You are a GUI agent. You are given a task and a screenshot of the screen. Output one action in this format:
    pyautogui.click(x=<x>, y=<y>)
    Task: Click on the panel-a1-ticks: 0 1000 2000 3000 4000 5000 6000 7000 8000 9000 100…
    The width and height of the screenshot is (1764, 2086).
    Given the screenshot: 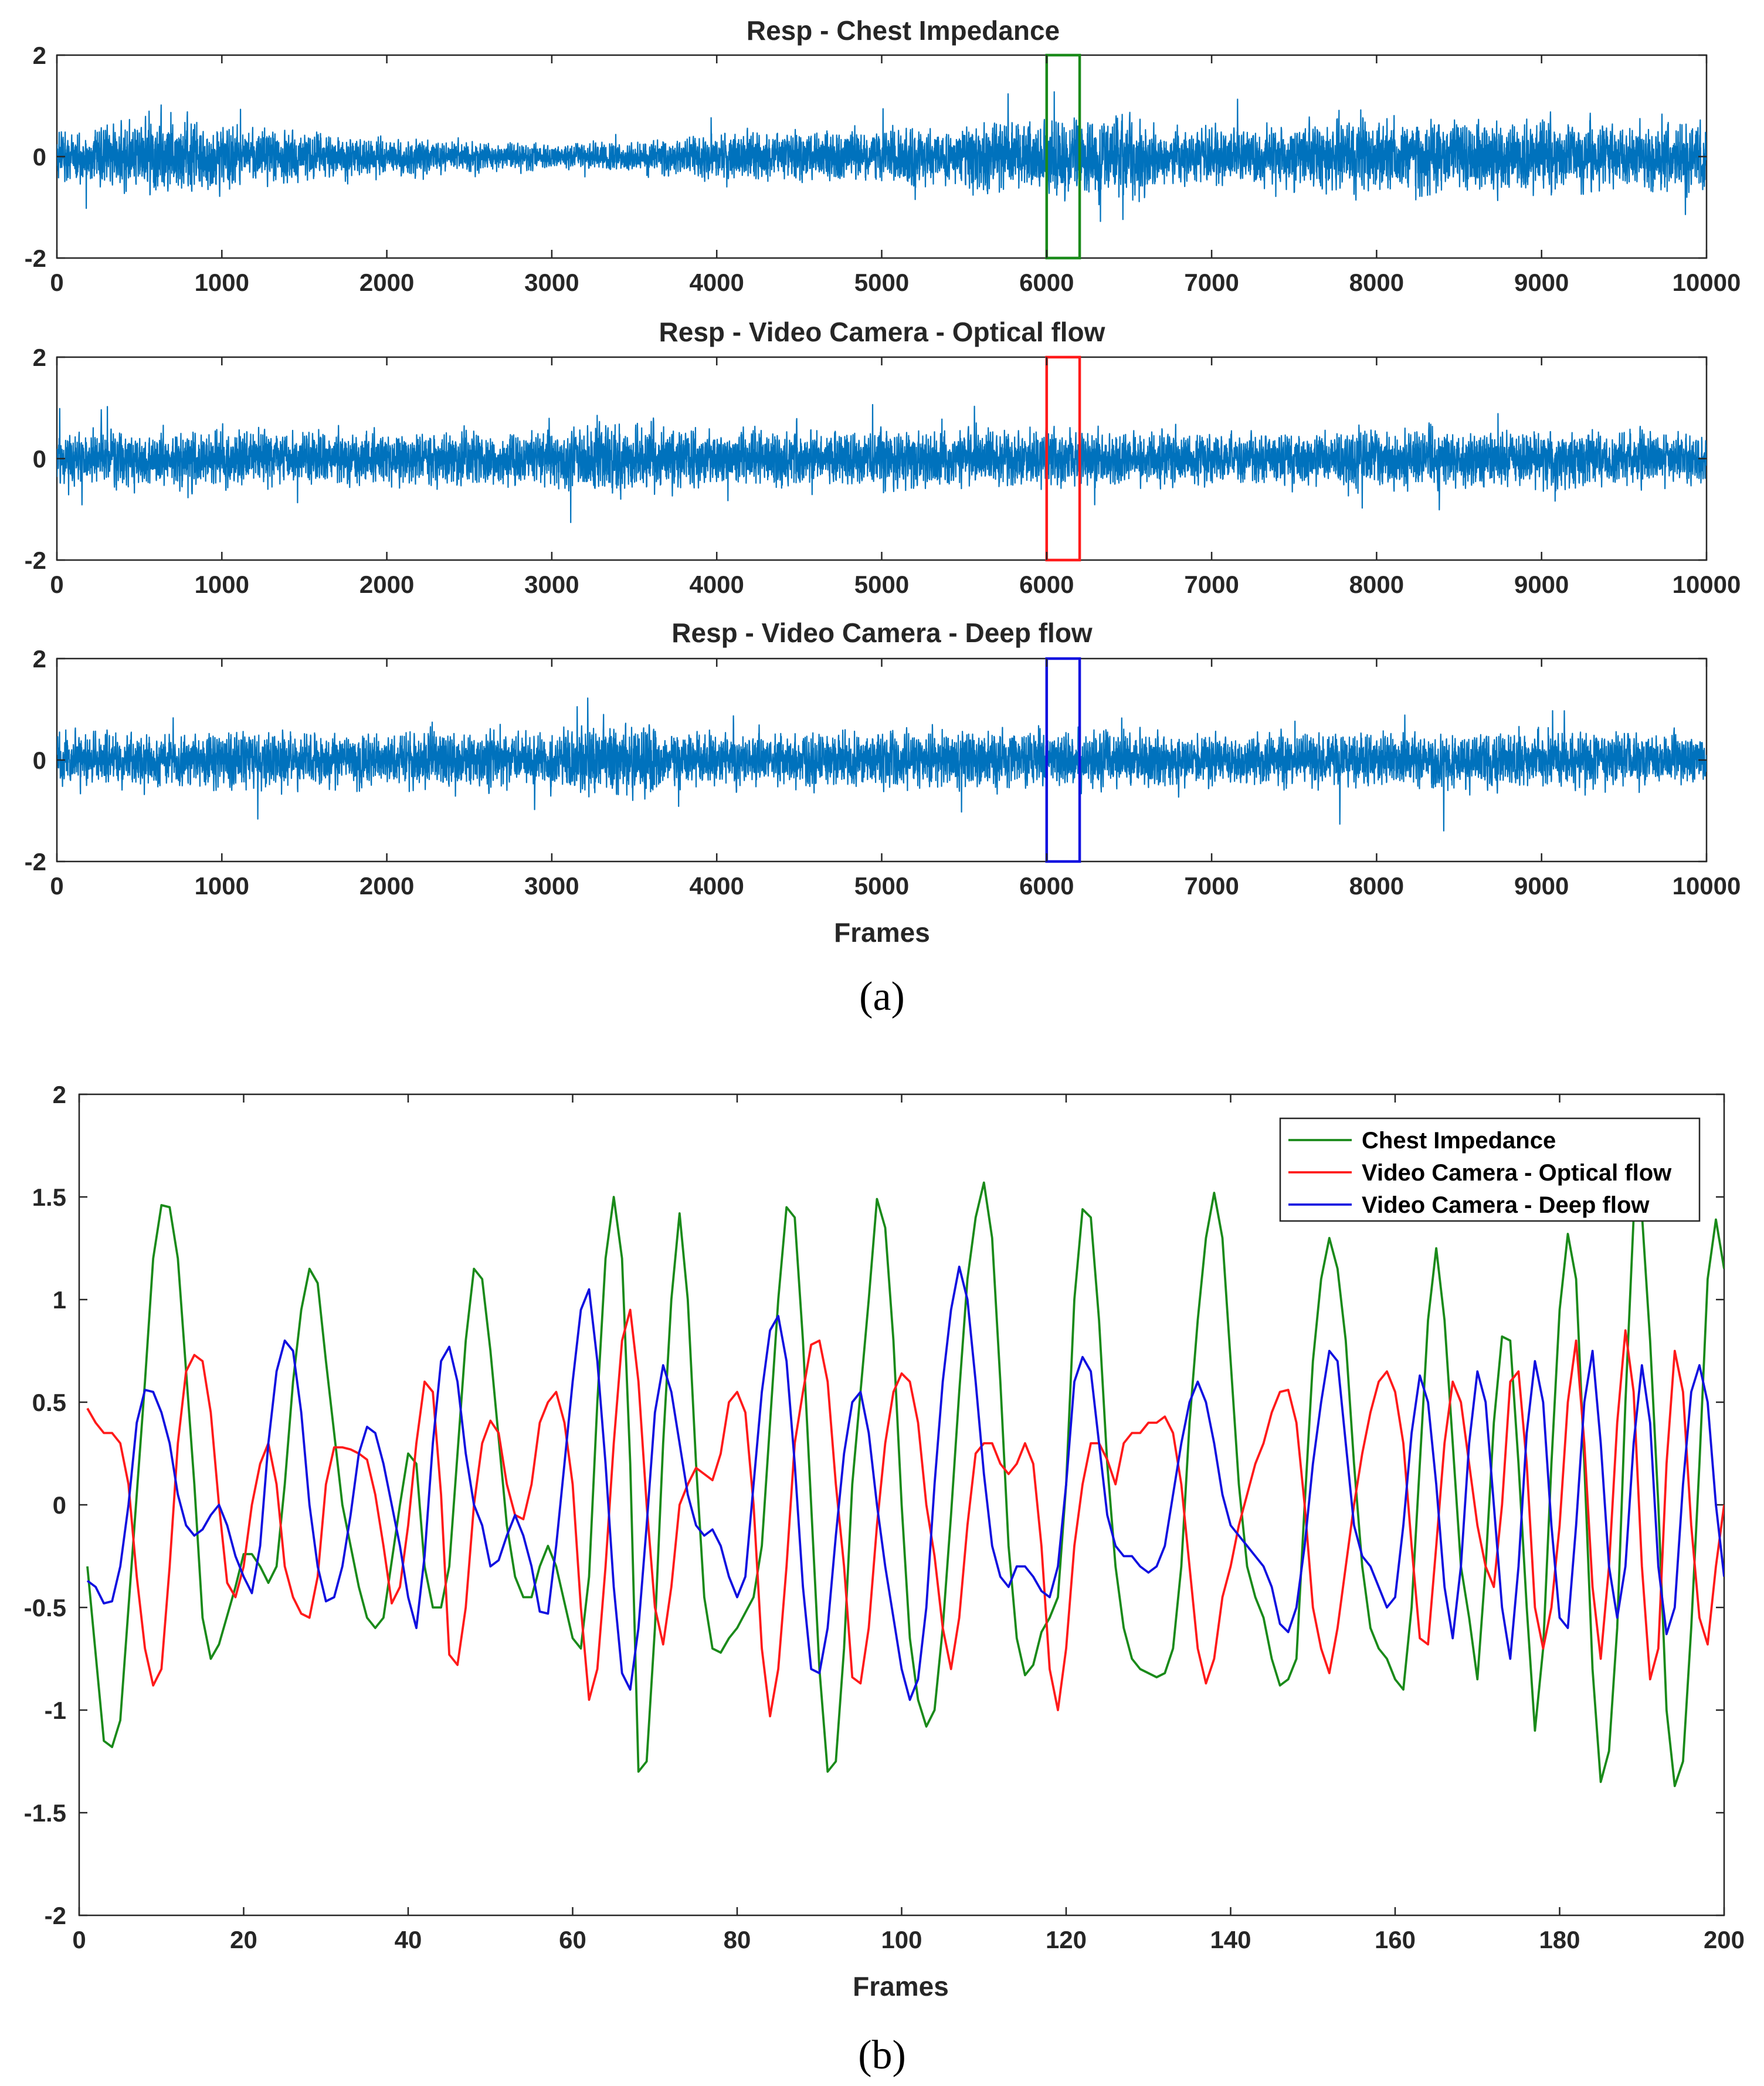 What is the action you would take?
    pyautogui.click(x=883, y=169)
    